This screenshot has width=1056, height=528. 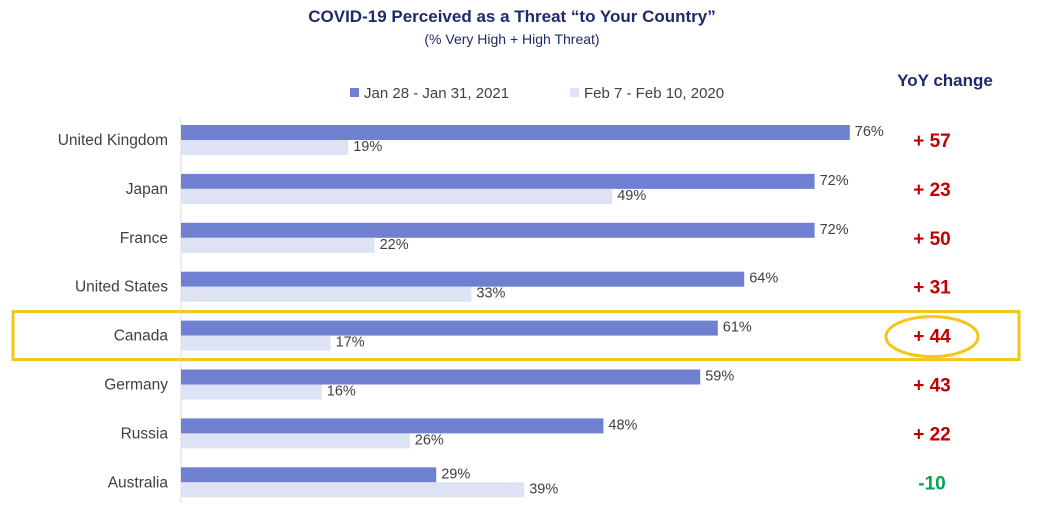 What do you see at coordinates (543, 489) in the screenshot?
I see `data-label-australia-2020: 39%` at bounding box center [543, 489].